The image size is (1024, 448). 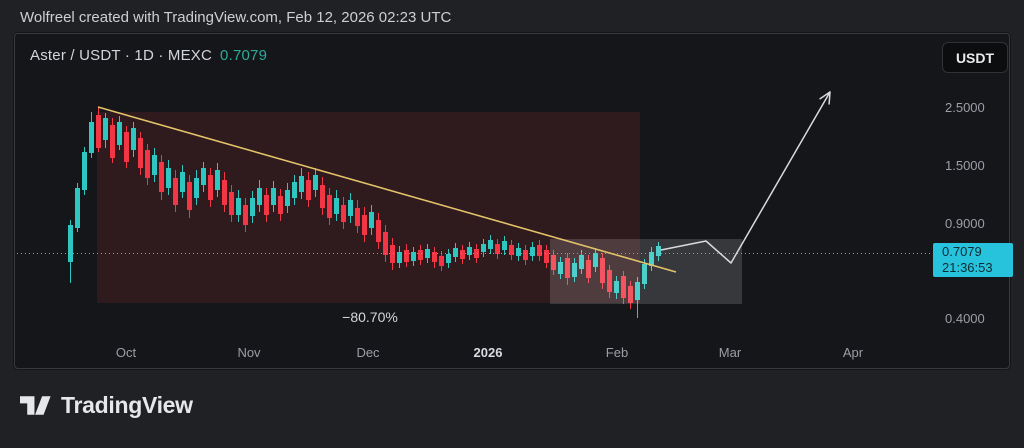 What do you see at coordinates (965, 107) in the screenshot?
I see `price-tick: 2.5000` at bounding box center [965, 107].